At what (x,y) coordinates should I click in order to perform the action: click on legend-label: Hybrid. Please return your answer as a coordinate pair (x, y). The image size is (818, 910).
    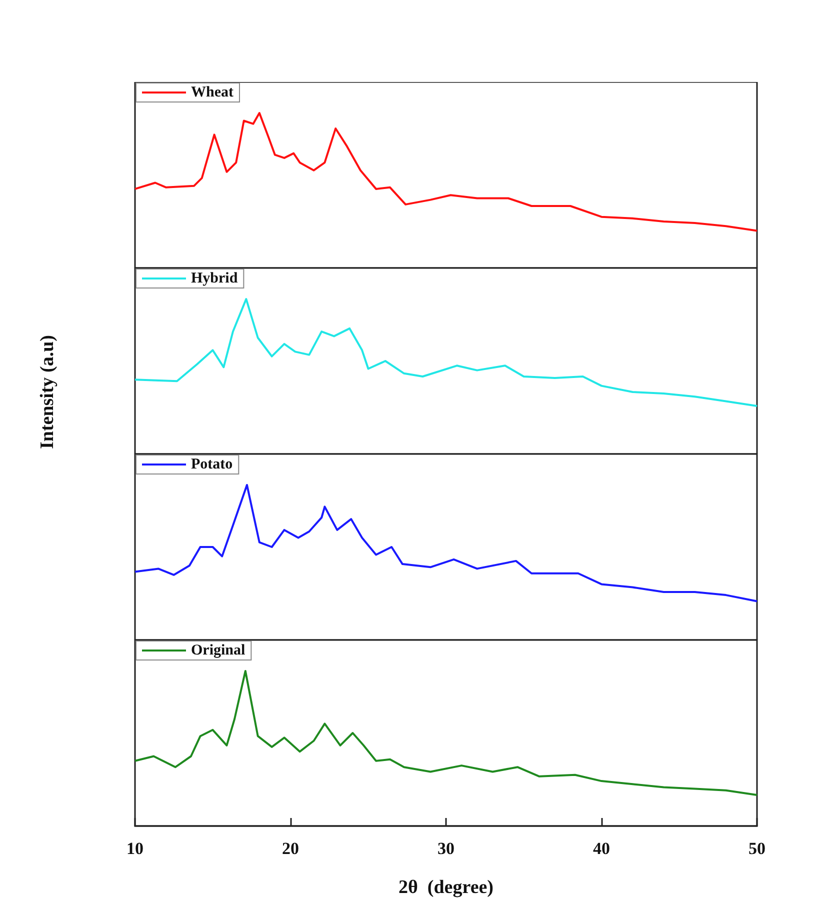
    Looking at the image, I should click on (214, 278).